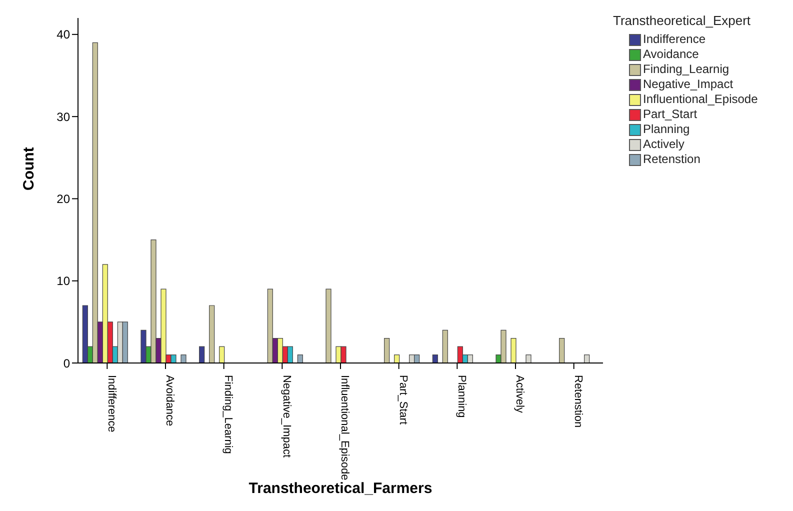 The image size is (793, 511). What do you see at coordinates (666, 129) in the screenshot?
I see `legend-label: Planning` at bounding box center [666, 129].